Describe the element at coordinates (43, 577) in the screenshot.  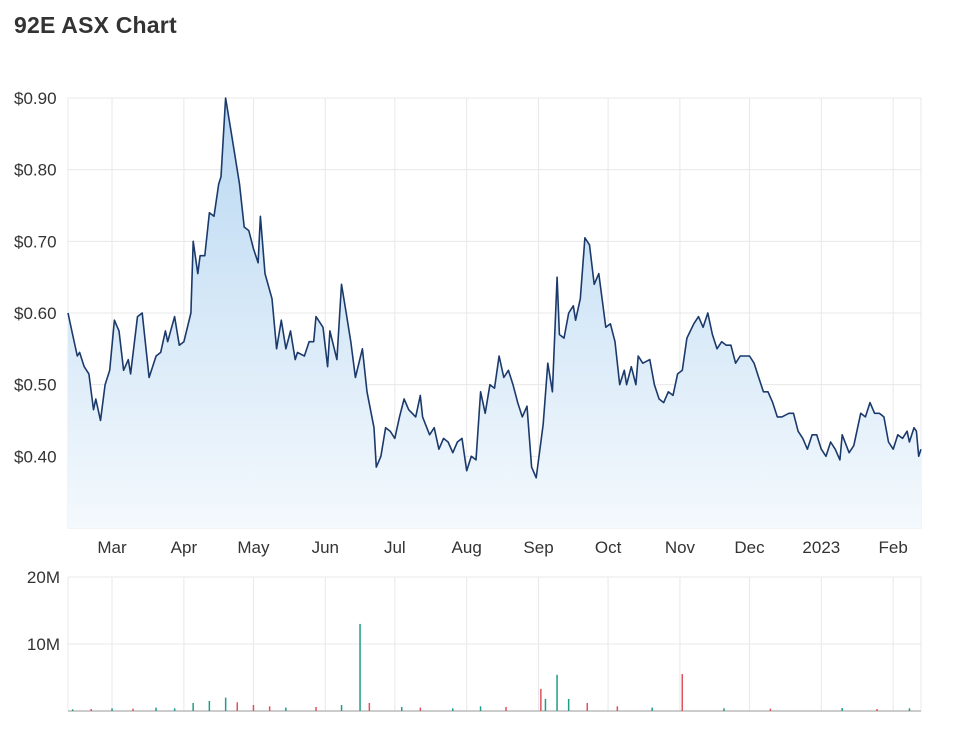
I see `volume-y-tick-label: 20M` at that location.